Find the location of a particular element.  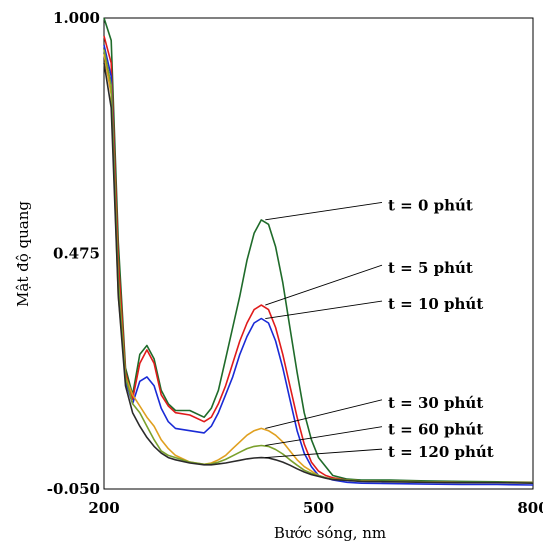

x-axis-title: Bước sóng, nm is located at coordinates (330, 532).